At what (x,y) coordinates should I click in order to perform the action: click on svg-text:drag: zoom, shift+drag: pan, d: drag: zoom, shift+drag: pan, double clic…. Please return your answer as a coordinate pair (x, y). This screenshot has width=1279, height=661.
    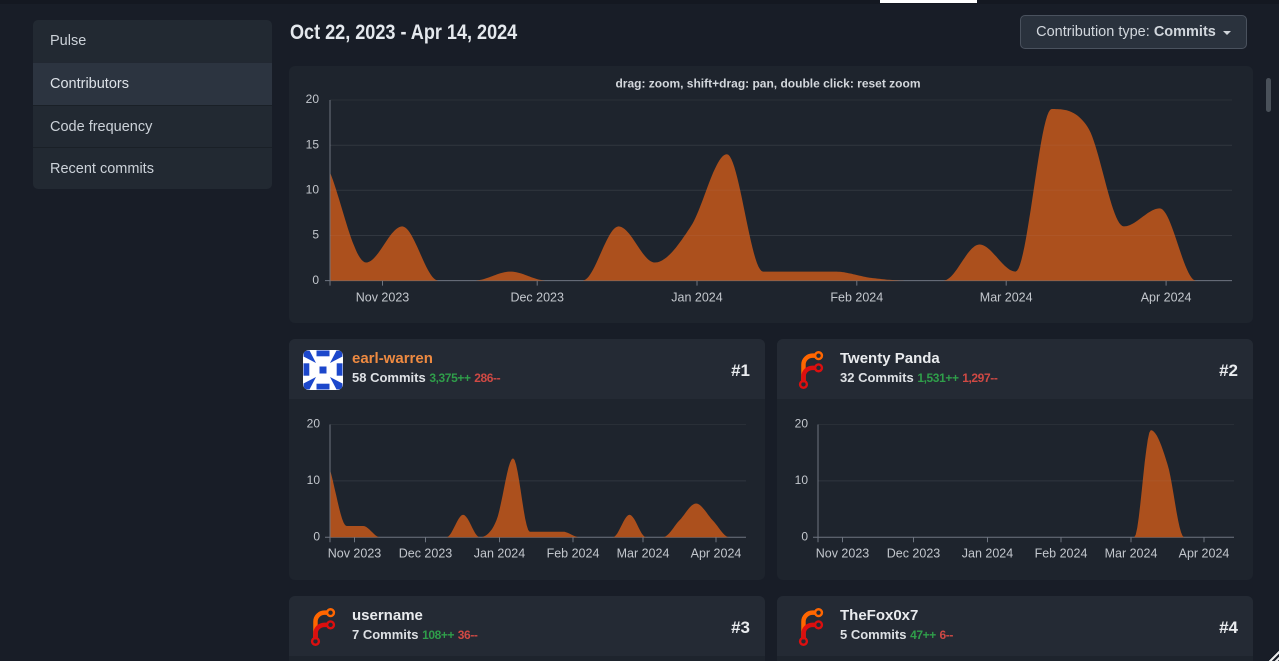
    Looking at the image, I should click on (767, 84).